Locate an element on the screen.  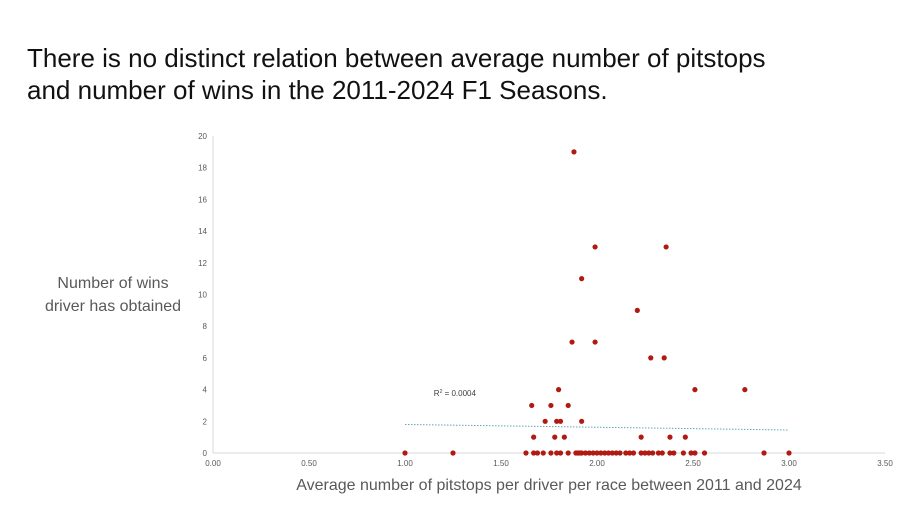
y-tick-label: 16 is located at coordinates (202, 199).